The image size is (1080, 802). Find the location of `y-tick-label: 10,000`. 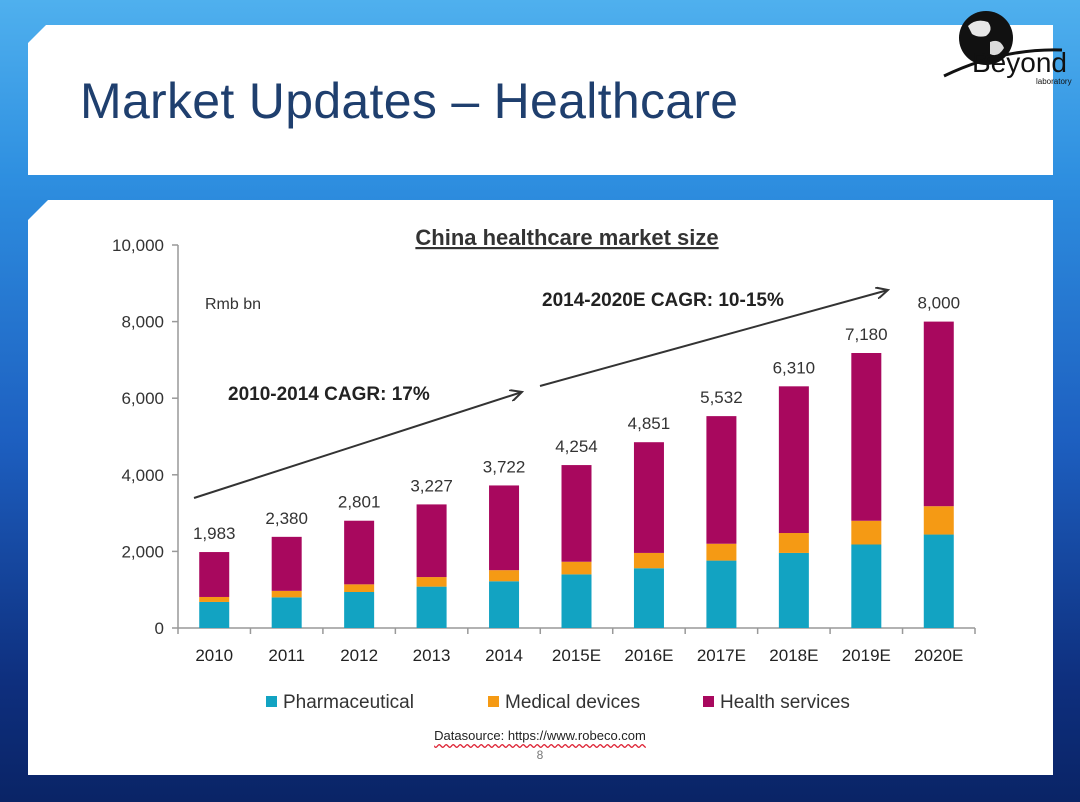

y-tick-label: 10,000 is located at coordinates (138, 245).